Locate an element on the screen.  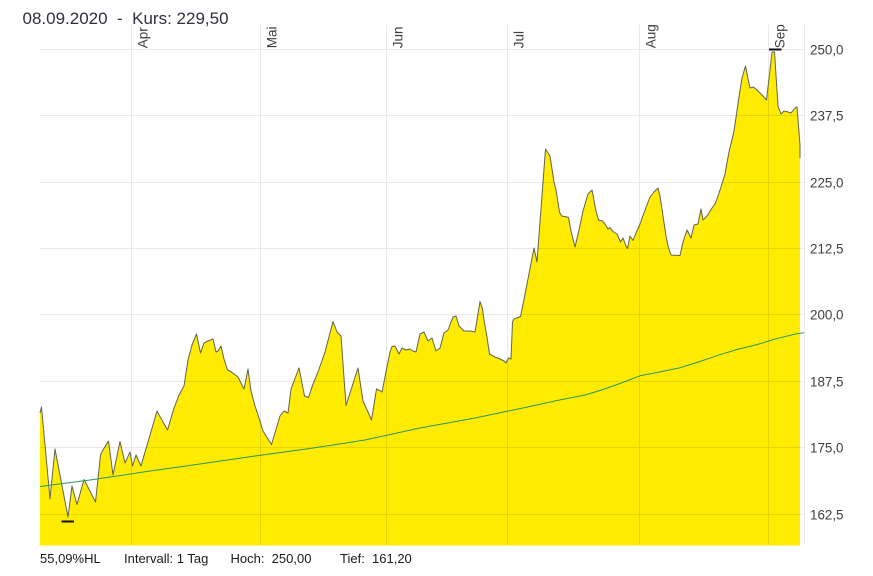
svg-text: Jun is located at coordinates (398, 38).